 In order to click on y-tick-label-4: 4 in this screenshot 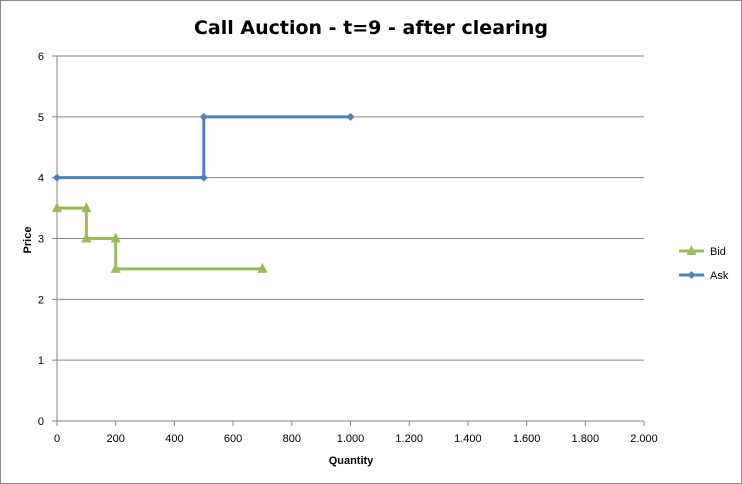, I will do `click(41, 179)`.